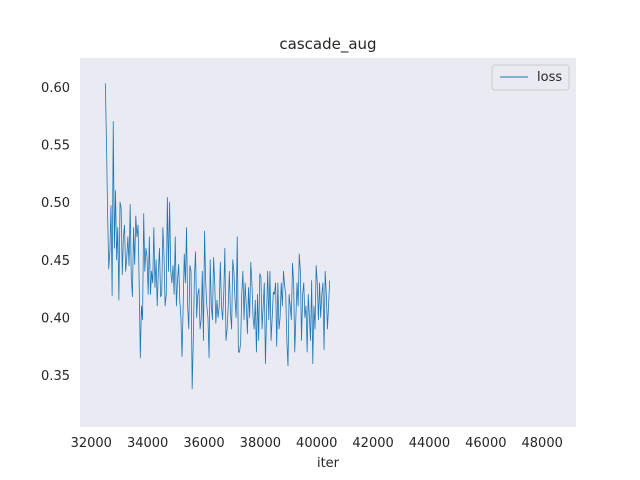  Describe the element at coordinates (372, 443) in the screenshot. I see `x-tick-label: 42000` at that location.